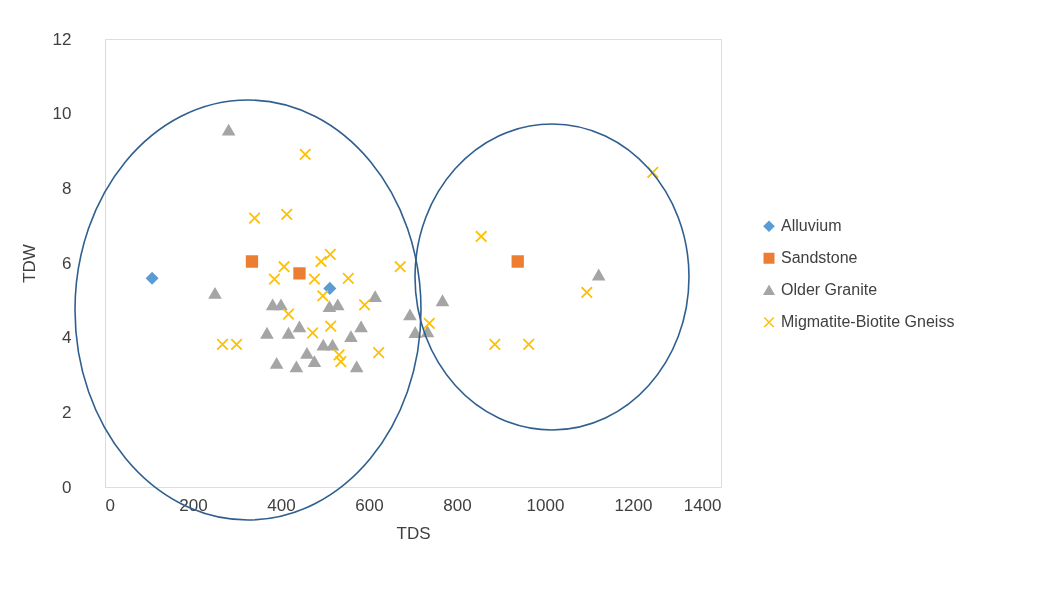 The width and height of the screenshot is (1050, 592). Describe the element at coordinates (62, 39) in the screenshot. I see `y-tick-label: 12` at that location.